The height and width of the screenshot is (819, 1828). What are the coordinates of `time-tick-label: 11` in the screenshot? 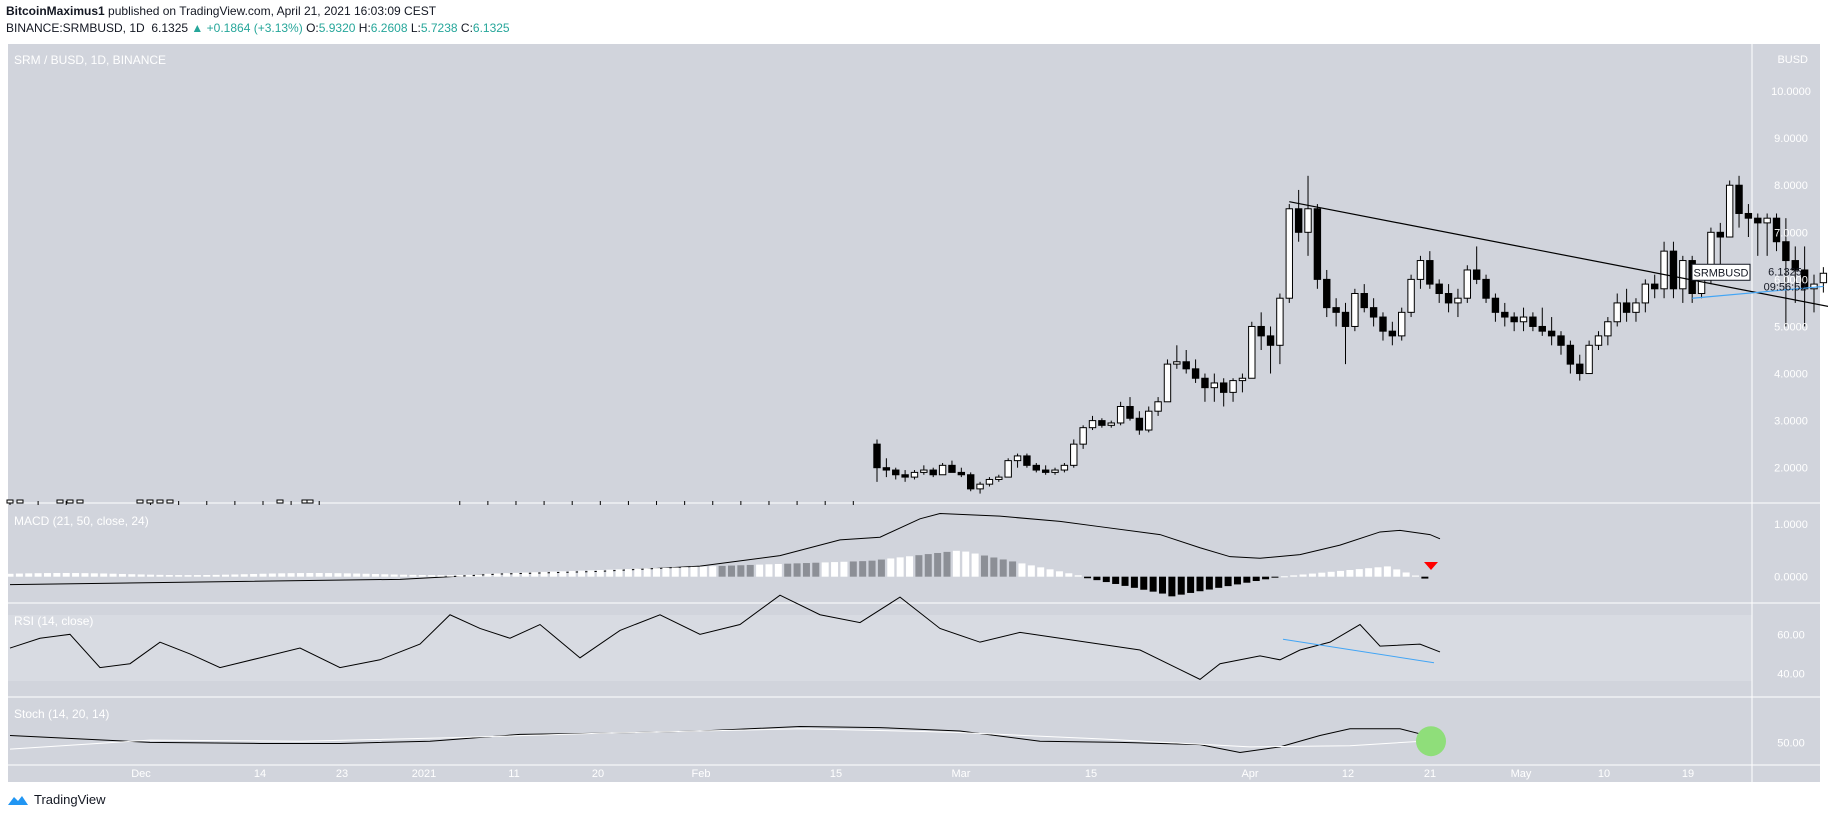 It's located at (513, 774).